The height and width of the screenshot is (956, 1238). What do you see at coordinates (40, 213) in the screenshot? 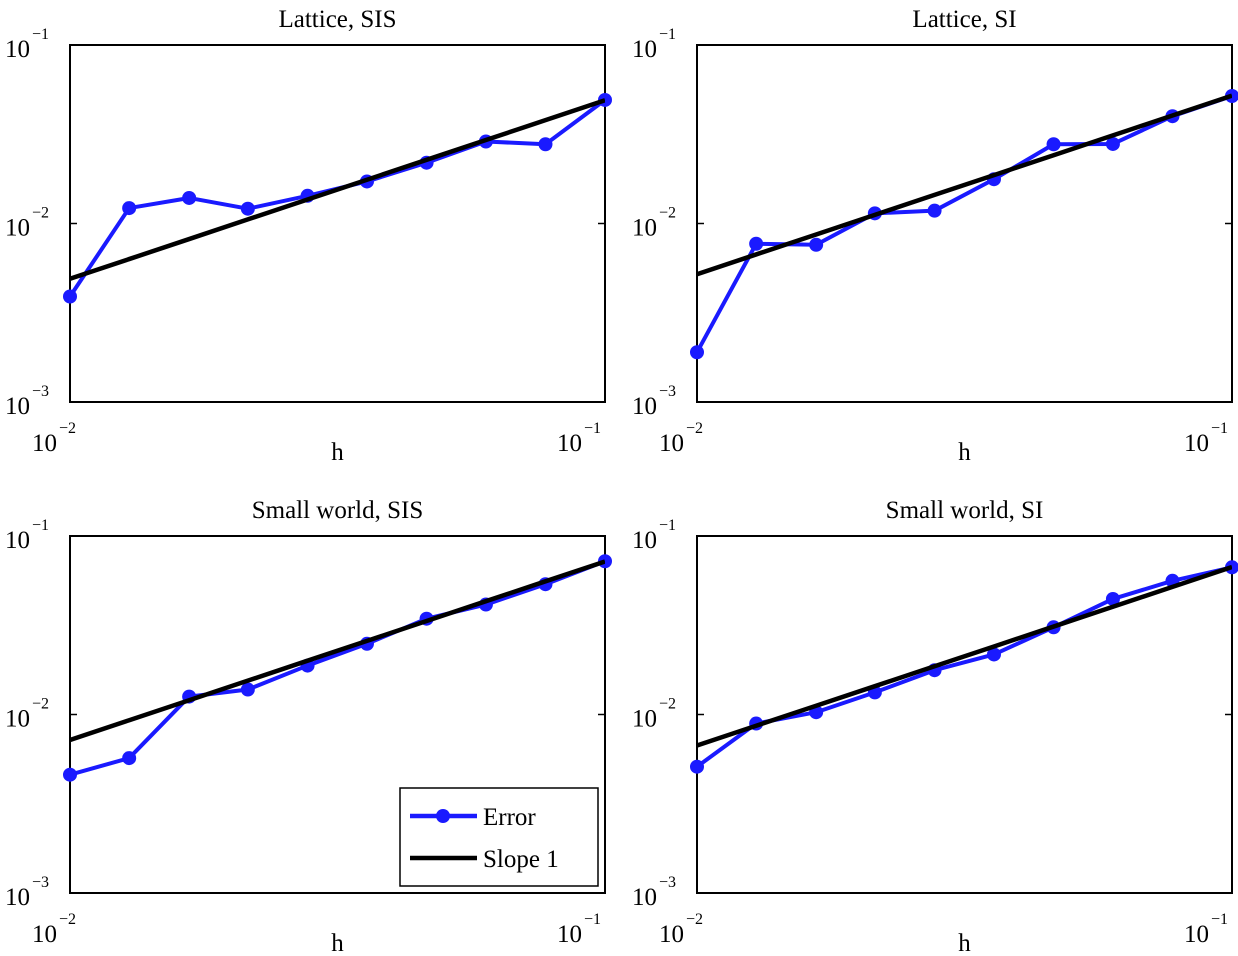
I see `lattice-sis-y-tick-exponent: −2` at bounding box center [40, 213].